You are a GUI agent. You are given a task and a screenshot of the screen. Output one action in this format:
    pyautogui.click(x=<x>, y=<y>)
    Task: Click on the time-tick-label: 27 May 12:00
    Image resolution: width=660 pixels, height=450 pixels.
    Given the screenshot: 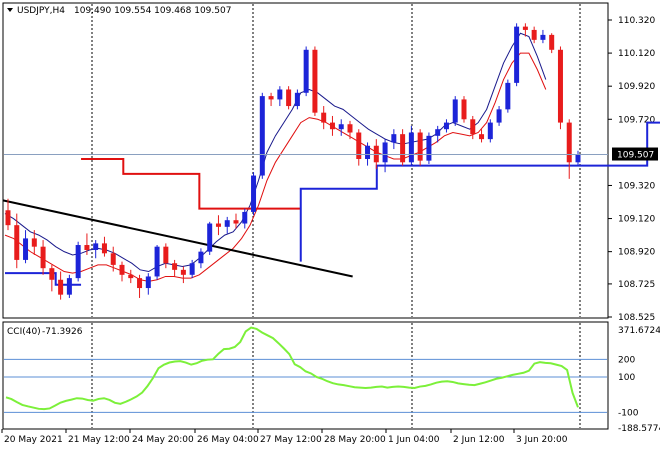 What is the action you would take?
    pyautogui.click(x=291, y=440)
    